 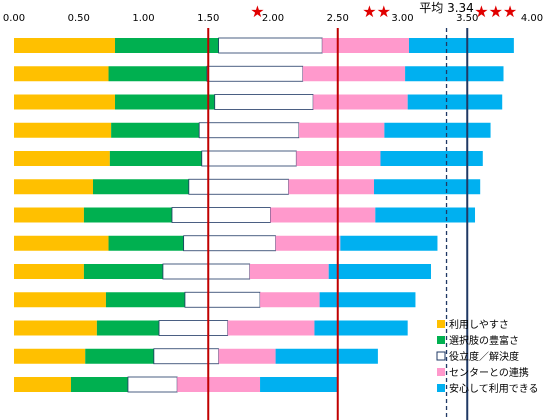 I want to click on x-tick-label: 2.00, so click(x=273, y=18).